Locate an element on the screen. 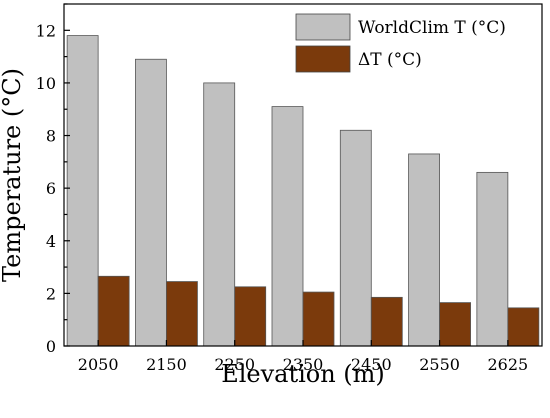  y-tick-label: 4 is located at coordinates (51, 241).